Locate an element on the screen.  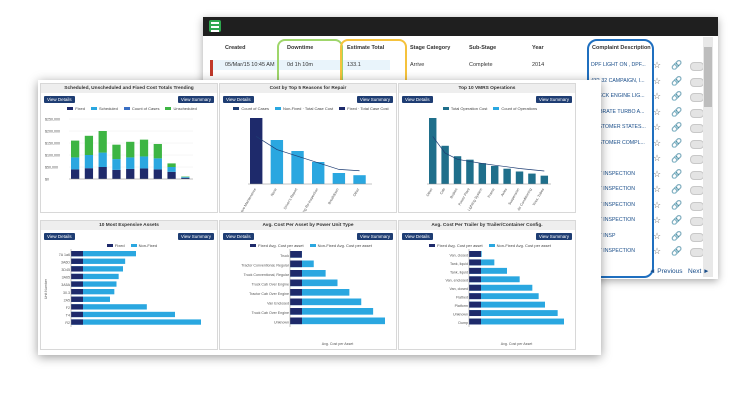
scrollbar-thumb is located at coordinates (708, 77).